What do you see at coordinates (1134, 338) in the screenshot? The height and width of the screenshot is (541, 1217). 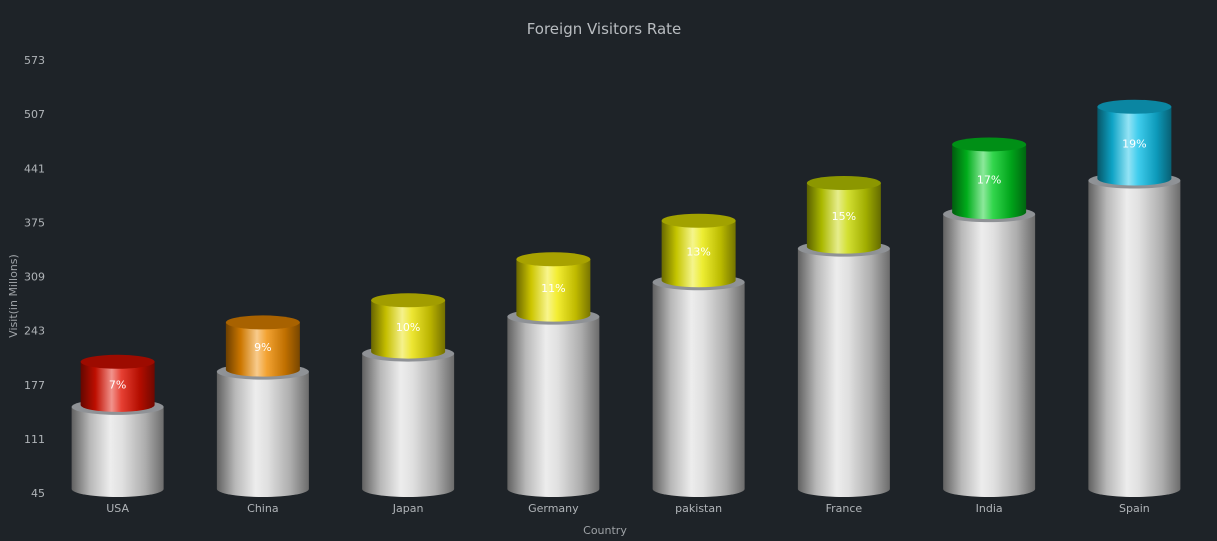 I see `bar-base-spain` at bounding box center [1134, 338].